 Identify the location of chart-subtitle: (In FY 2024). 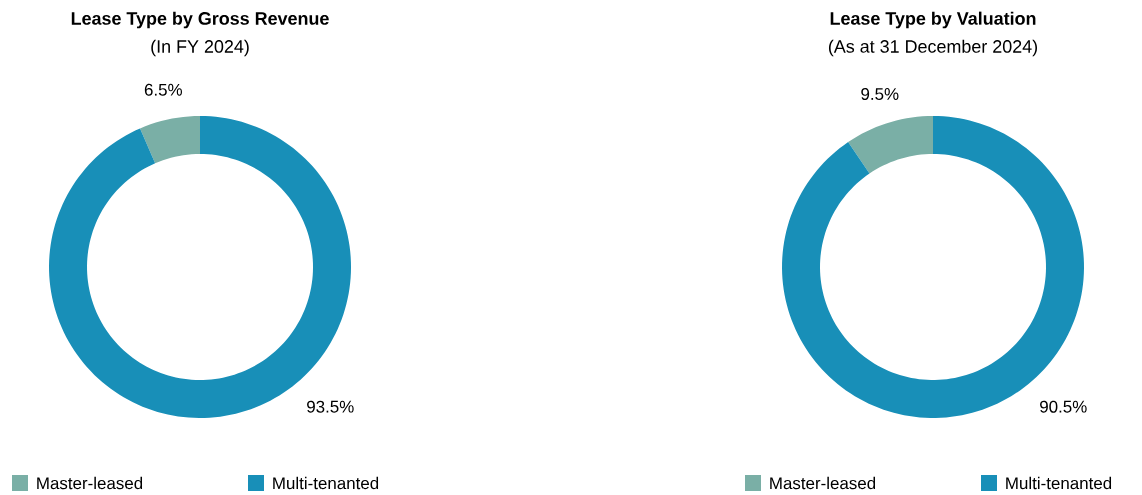
(200, 48).